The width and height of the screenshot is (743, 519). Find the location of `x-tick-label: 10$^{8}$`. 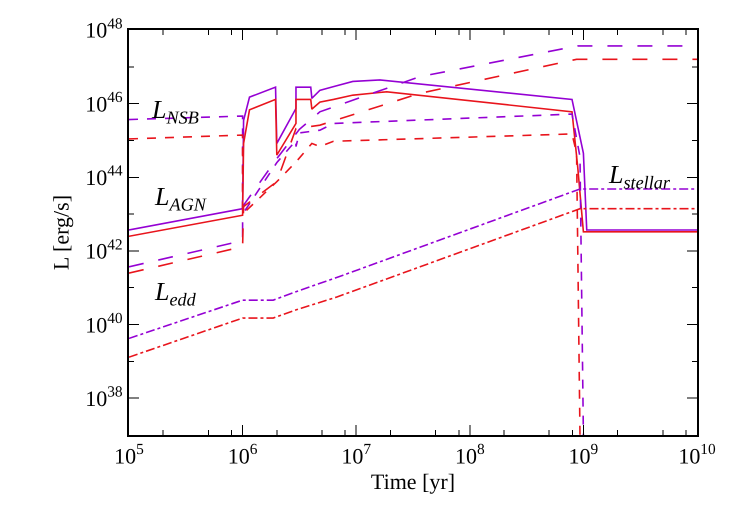

x-tick-label: 10$^{8}$ is located at coordinates (469, 454).